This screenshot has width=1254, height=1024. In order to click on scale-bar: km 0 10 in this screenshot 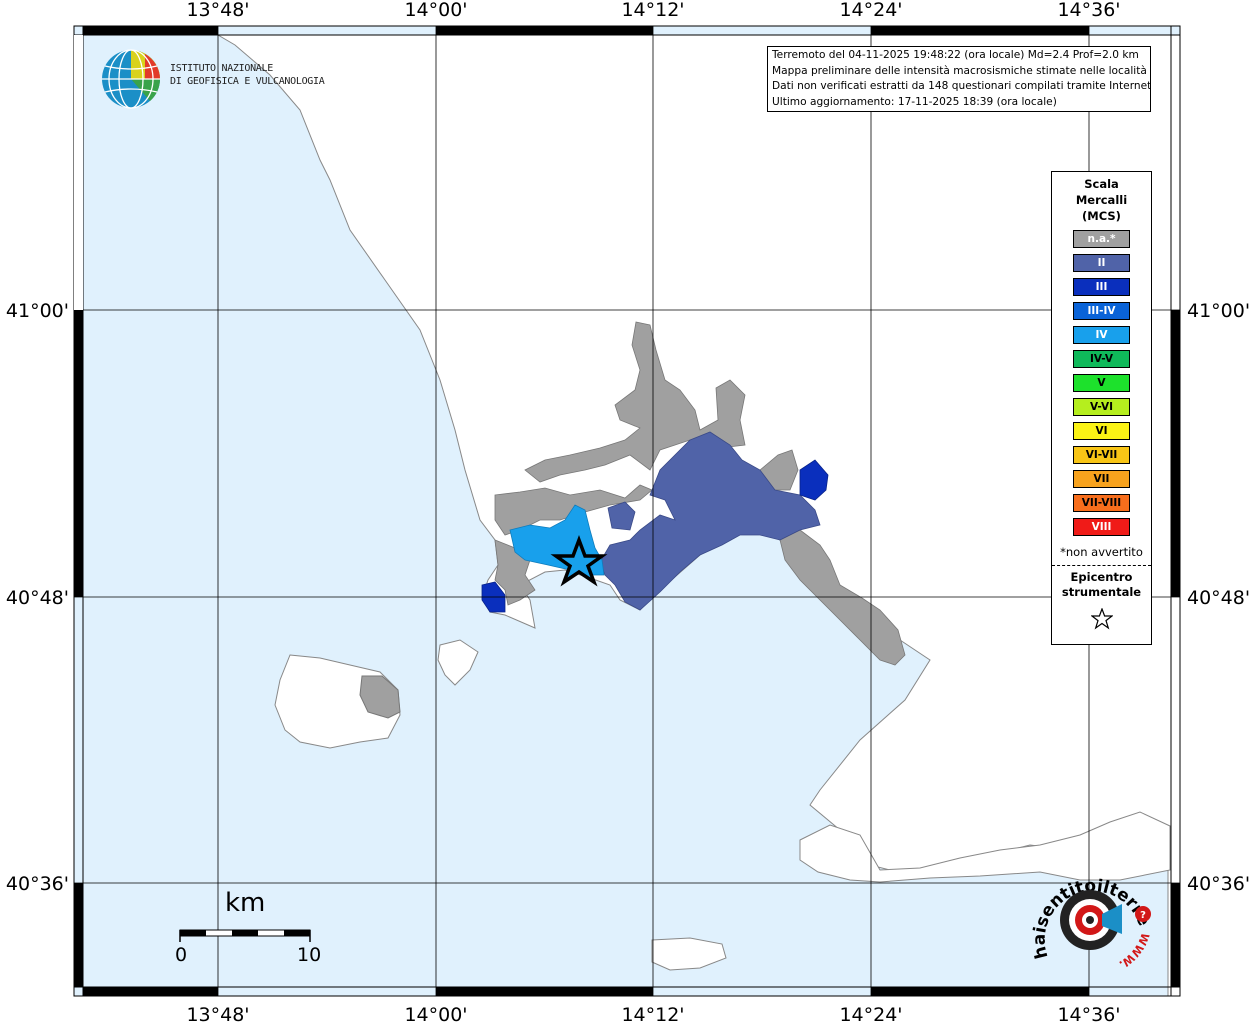, I will do `click(248, 933)`.